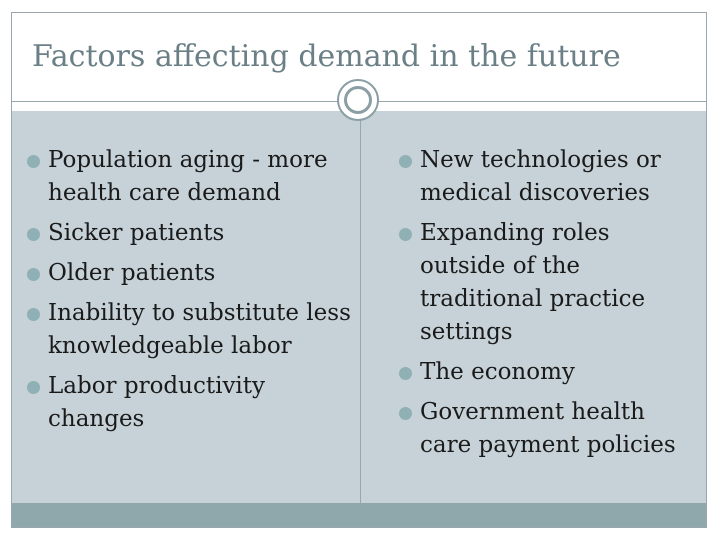  Describe the element at coordinates (136, 233) in the screenshot. I see `bullet-text: Sicker patients` at that location.